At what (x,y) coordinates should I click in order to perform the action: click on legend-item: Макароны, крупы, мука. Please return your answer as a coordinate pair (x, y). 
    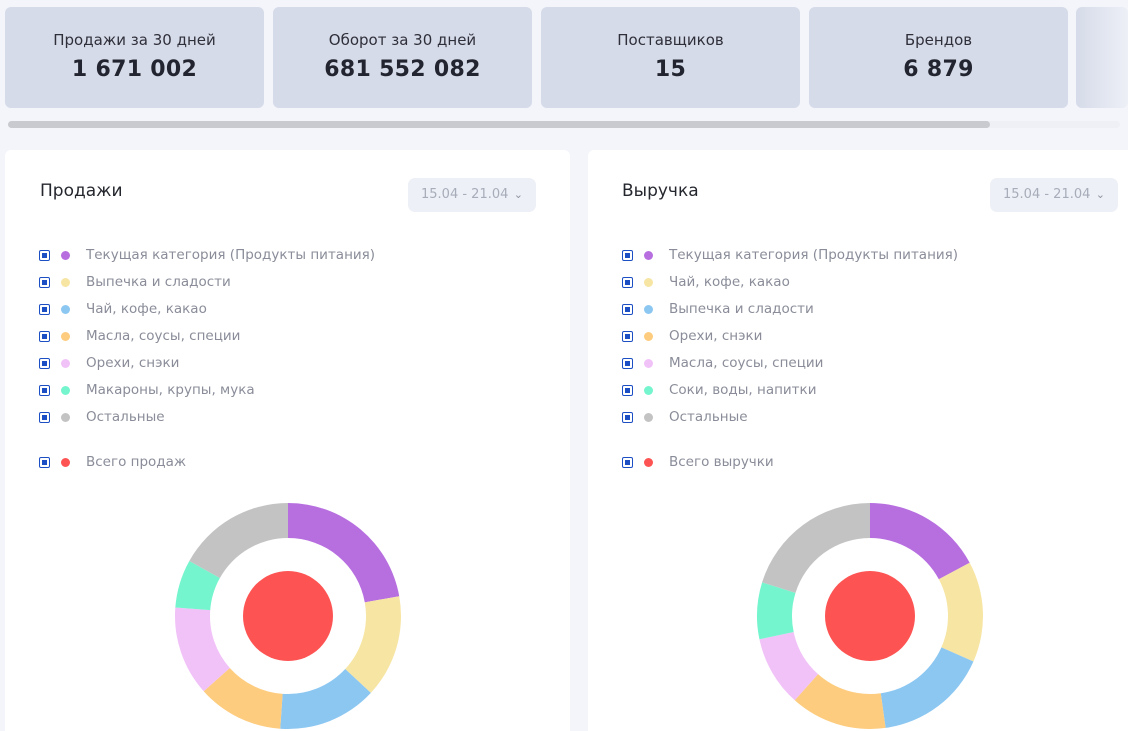
    Looking at the image, I should click on (239, 391).